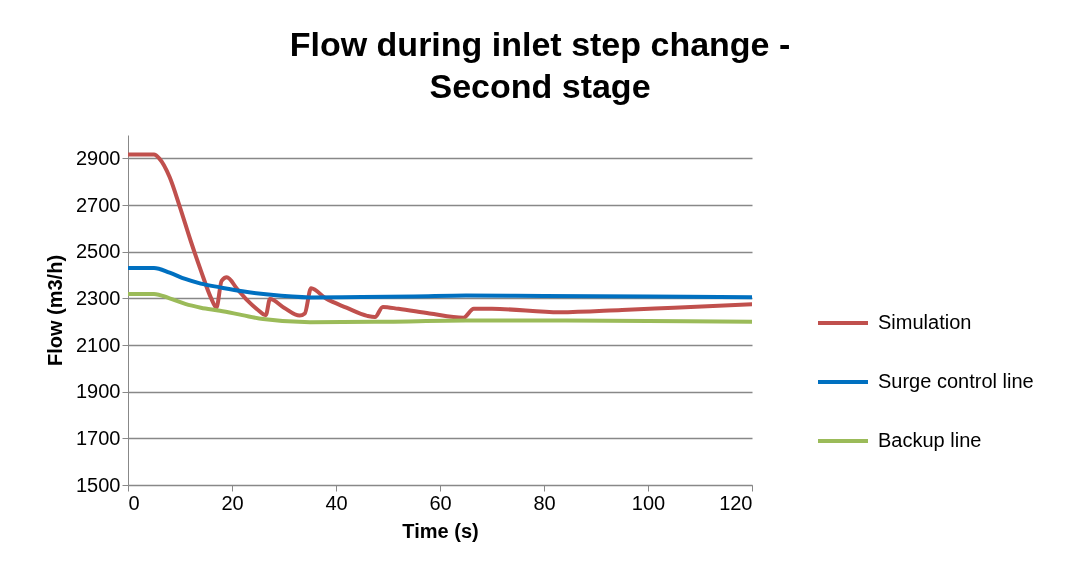  What do you see at coordinates (98, 391) in the screenshot?
I see `y-tick-label: 1900` at bounding box center [98, 391].